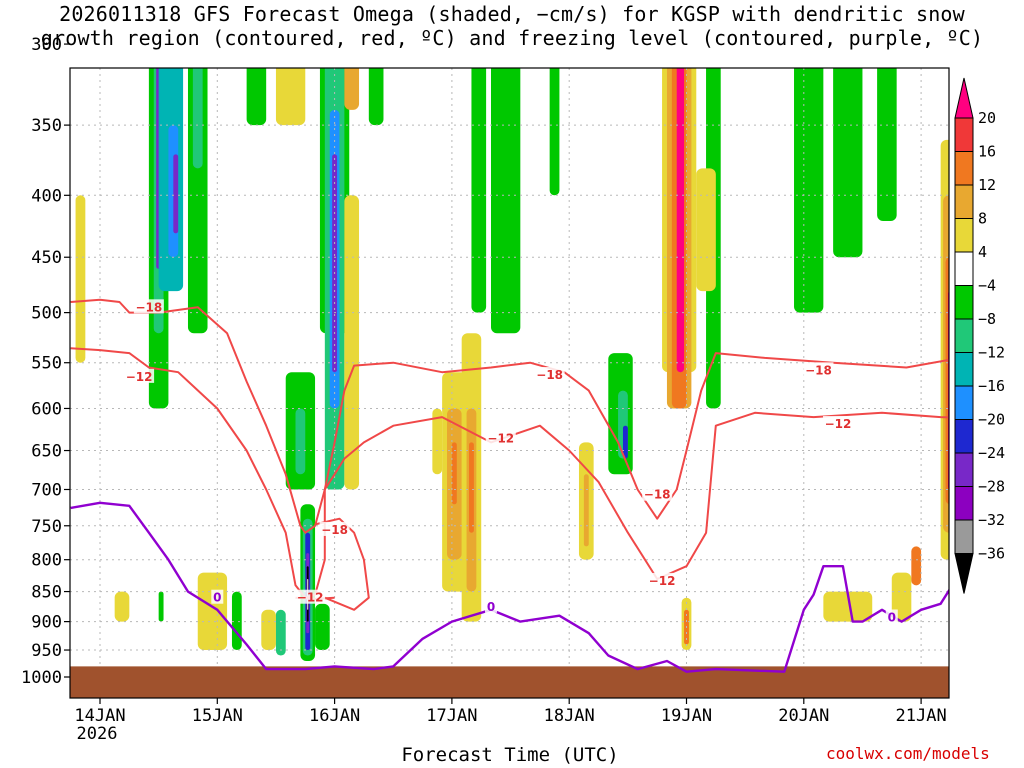 This screenshot has width=1024, height=768. I want to click on x-tick-label: 18JAN, so click(569, 716).